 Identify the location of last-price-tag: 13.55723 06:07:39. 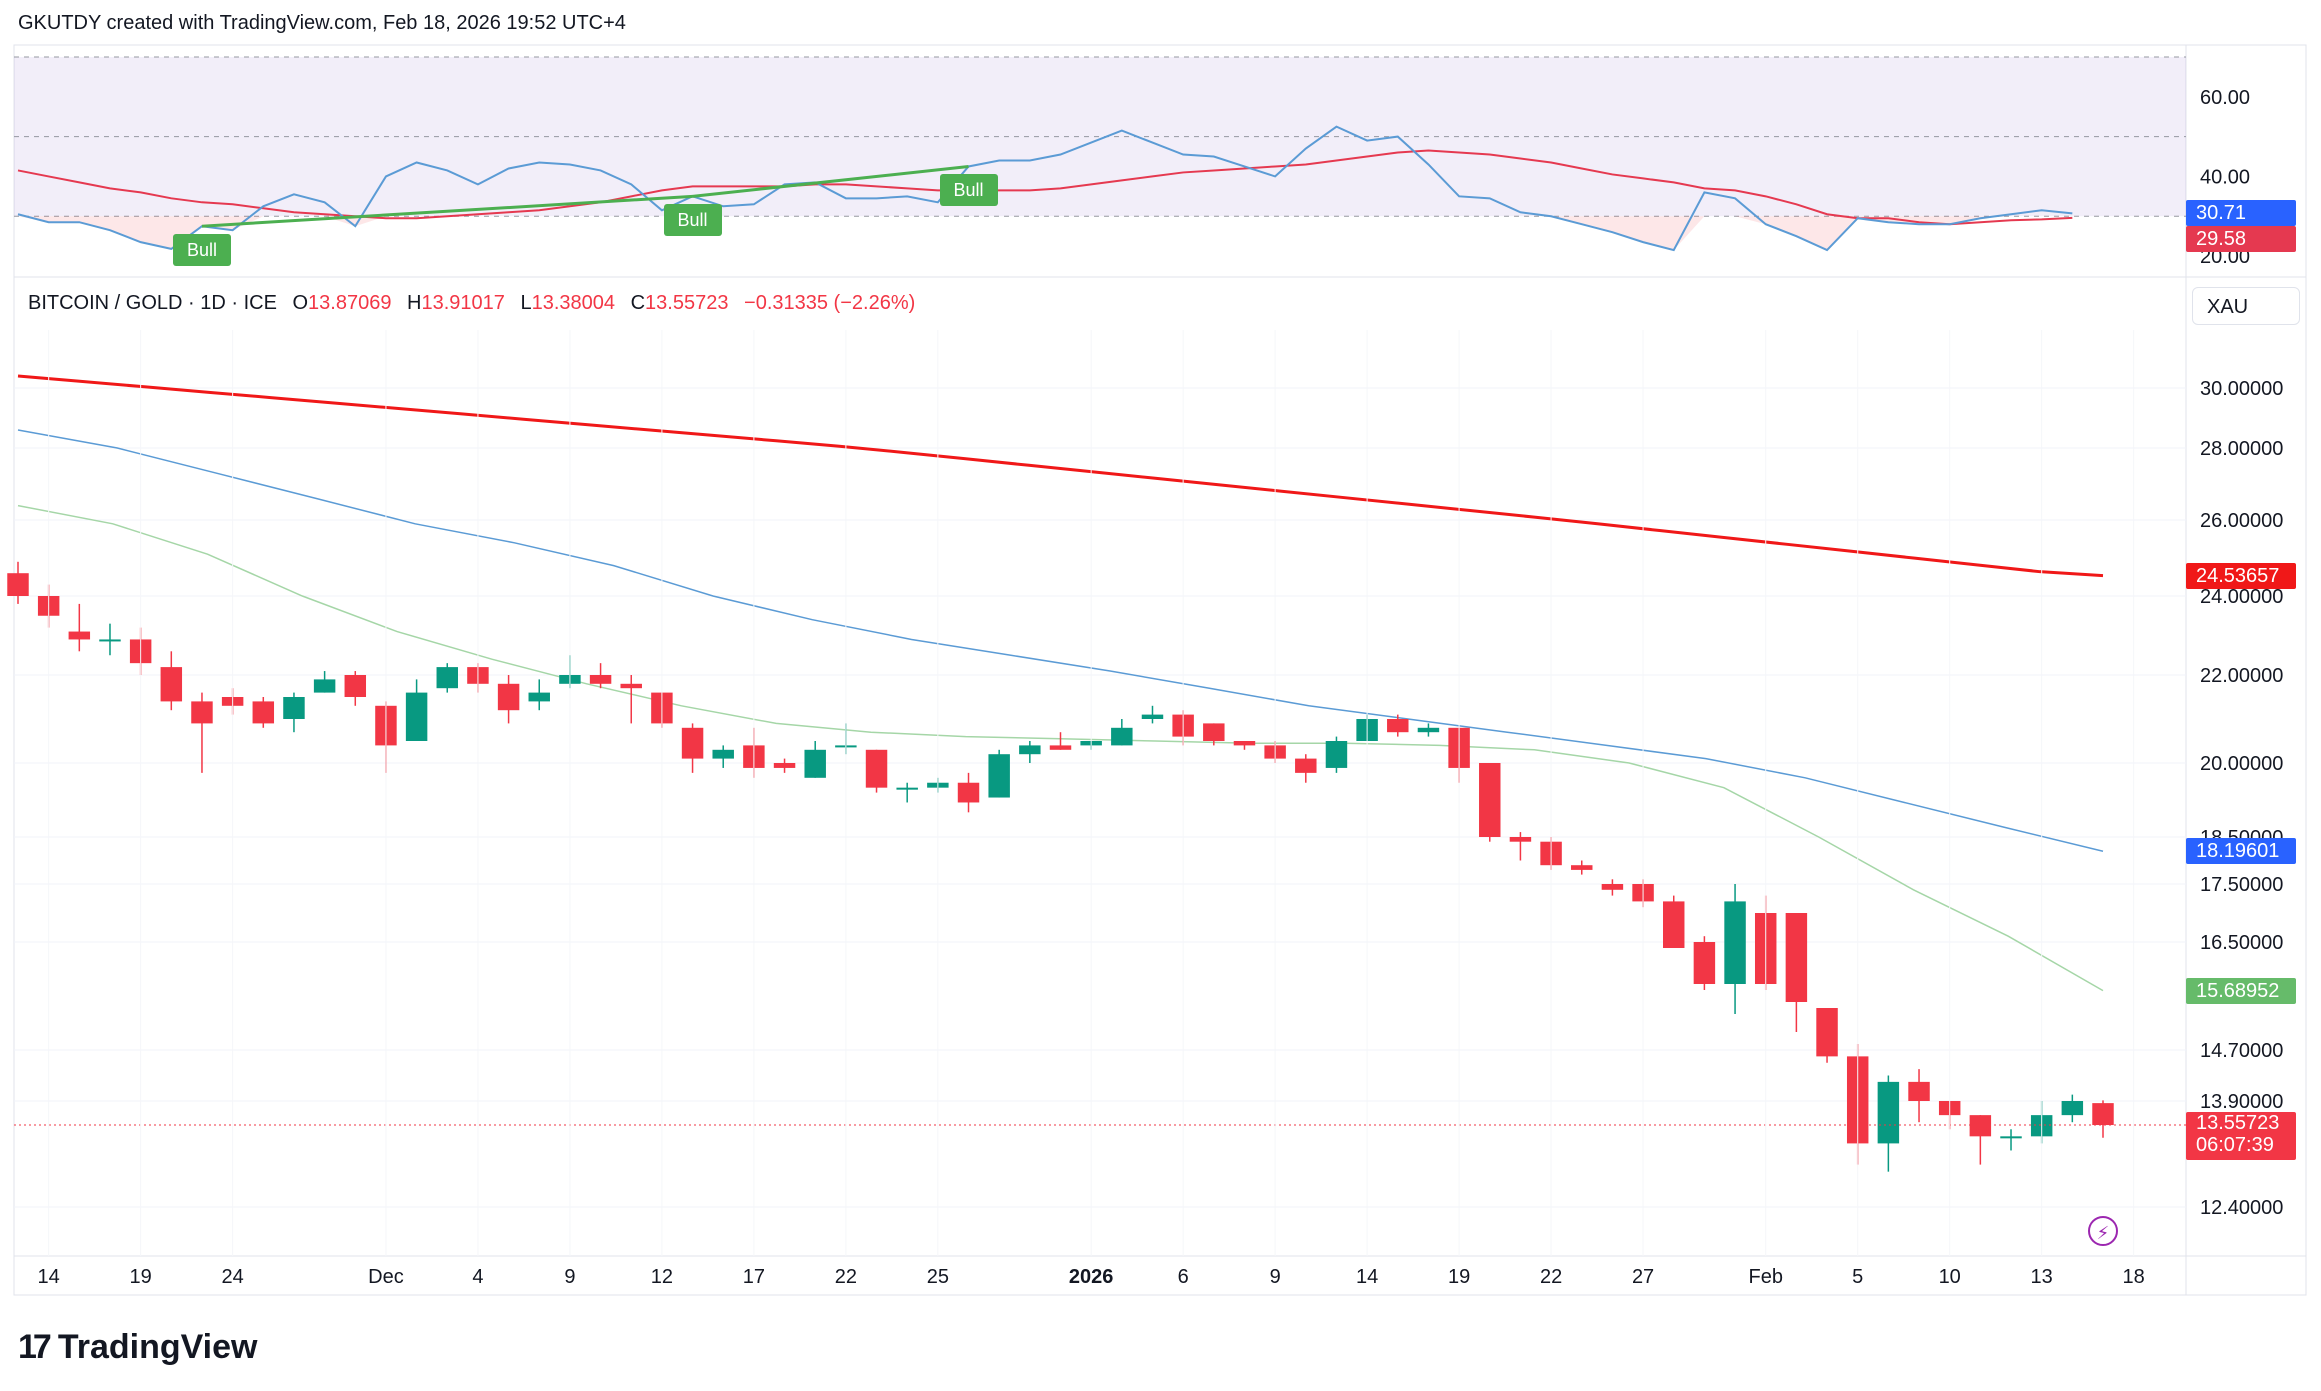
(2241, 1136).